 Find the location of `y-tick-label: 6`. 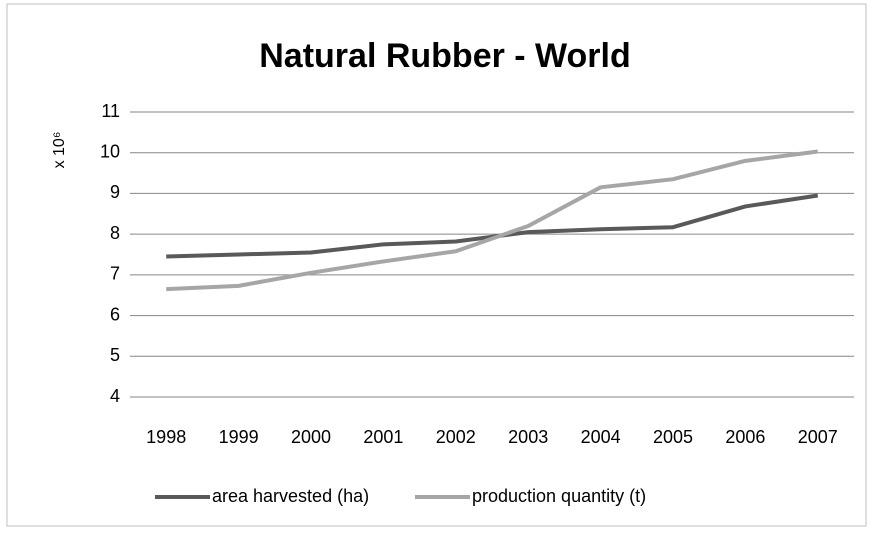

y-tick-label: 6 is located at coordinates (115, 314).